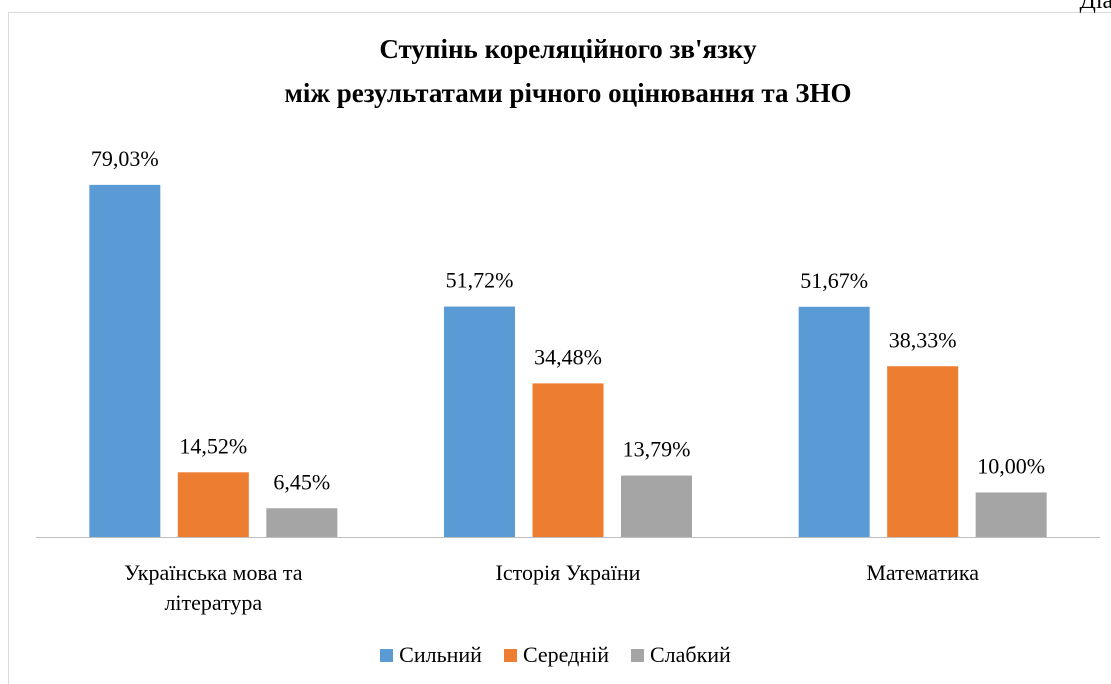  I want to click on legend: Сильний Середній Слабкий, so click(555, 655).